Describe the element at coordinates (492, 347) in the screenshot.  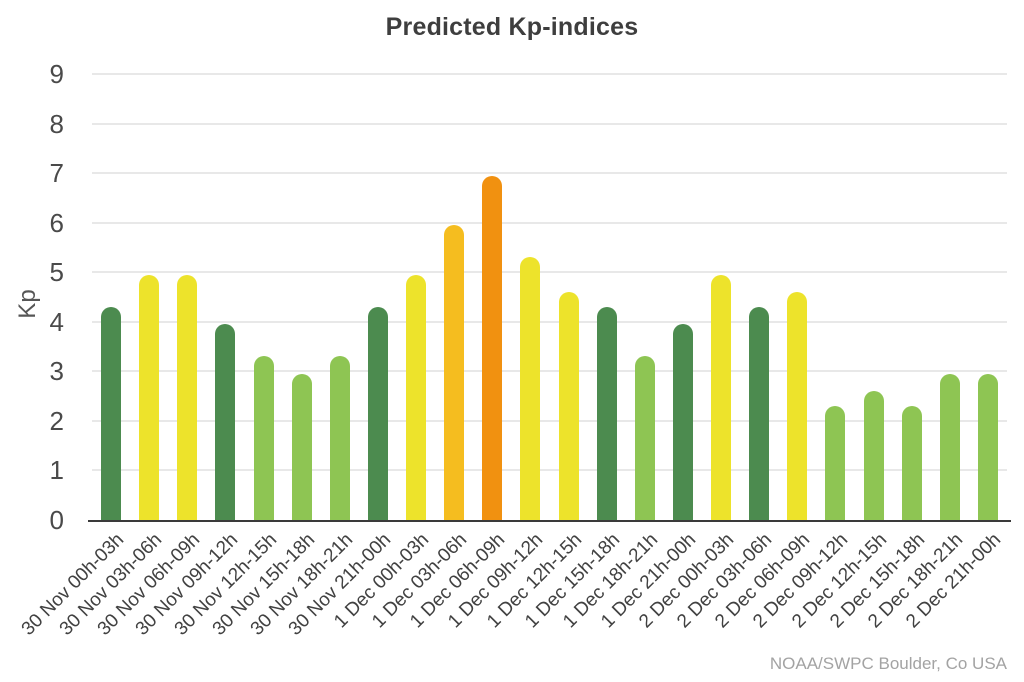
I see `kp-bar-1 Dec 06h-09h` at that location.